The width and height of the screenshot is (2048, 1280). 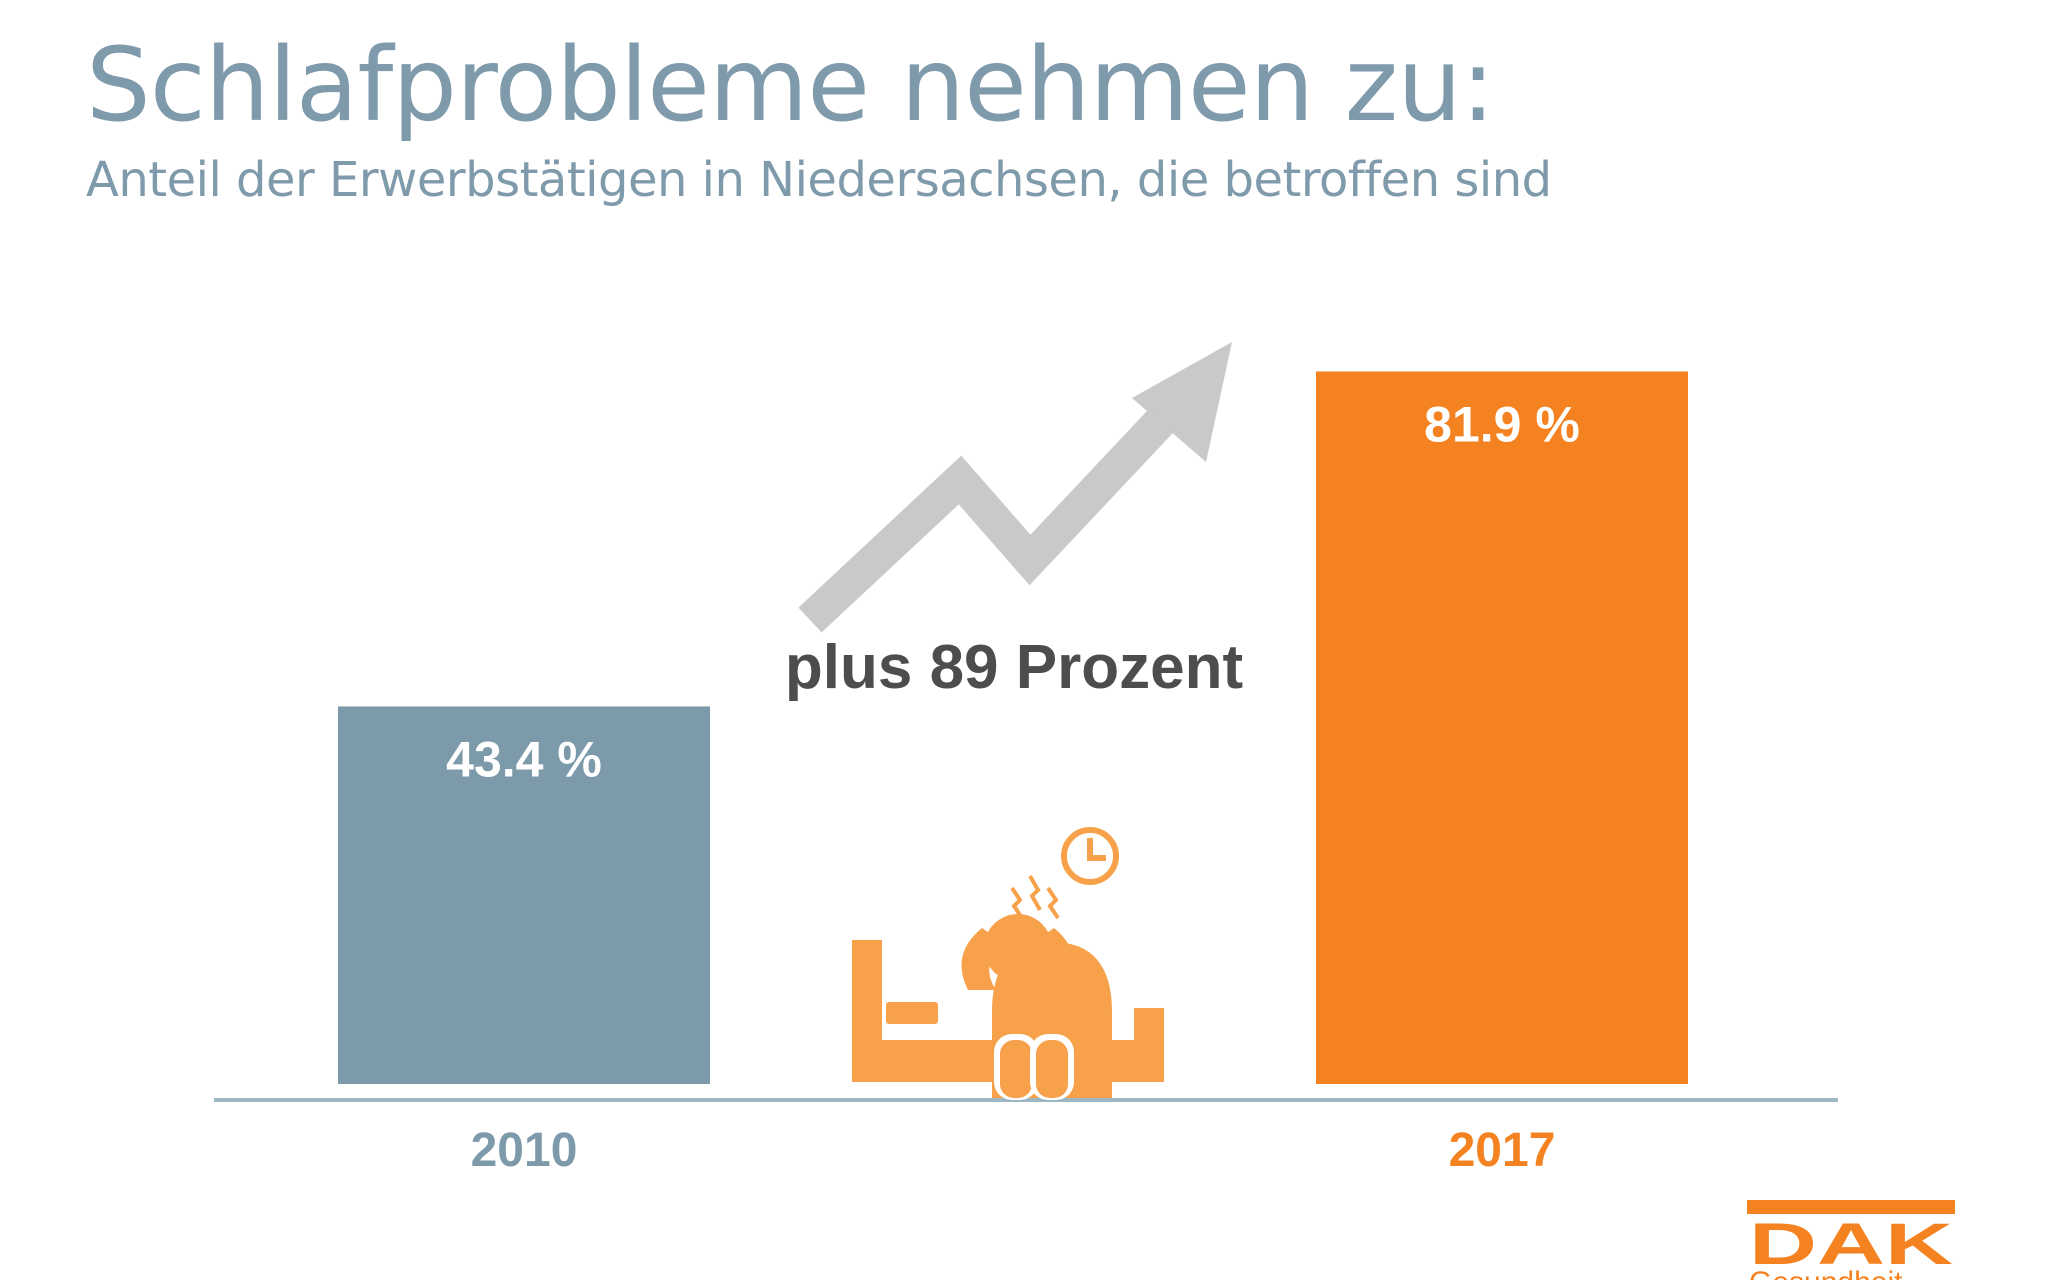 I want to click on bar-2017, so click(x=1502, y=728).